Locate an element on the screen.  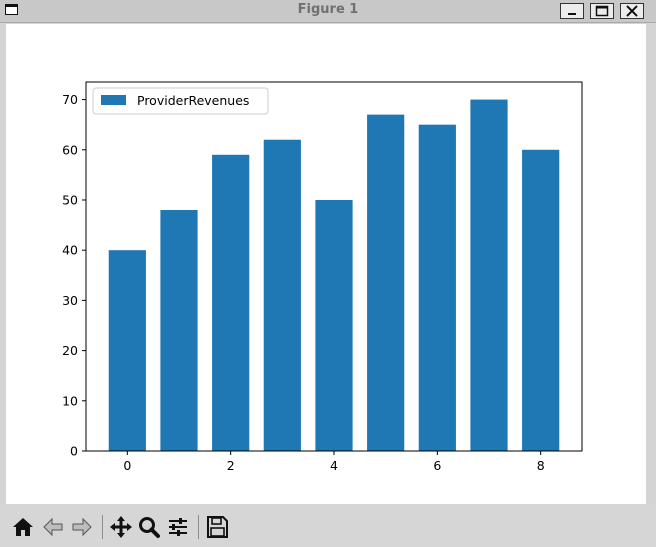
x-tick-label: 8 is located at coordinates (541, 465).